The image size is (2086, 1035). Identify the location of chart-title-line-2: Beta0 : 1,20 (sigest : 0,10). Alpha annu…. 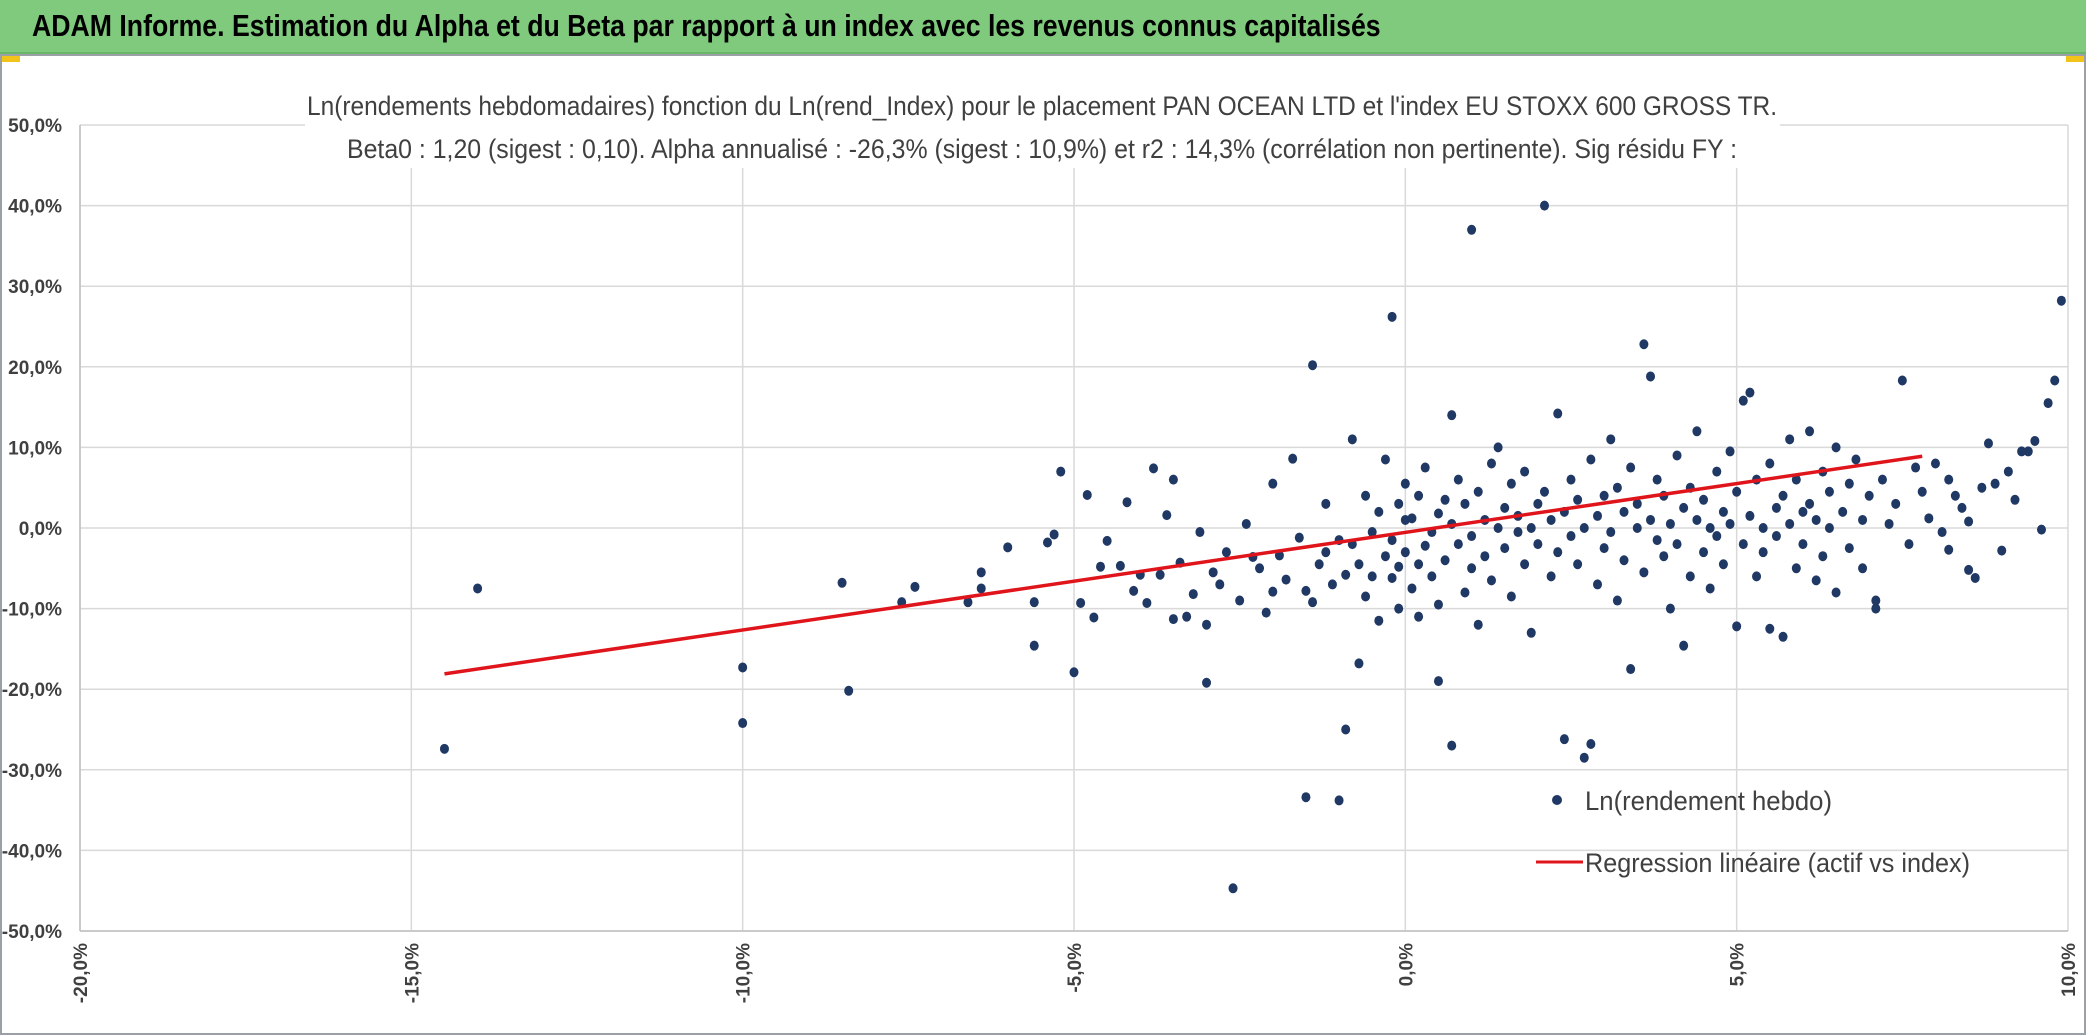
(1042, 149).